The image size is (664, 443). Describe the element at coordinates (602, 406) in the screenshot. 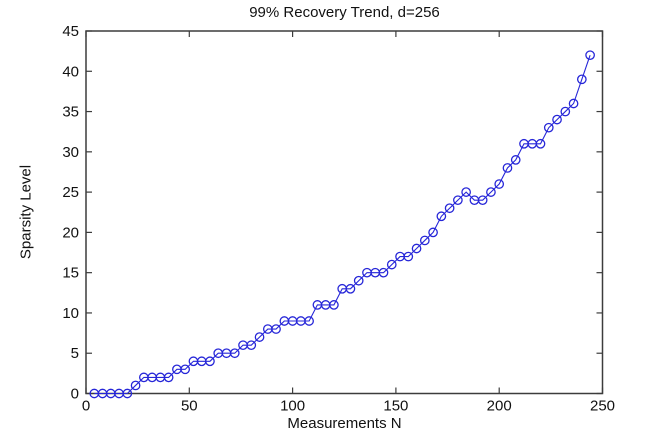

I see `x-tick-label: 250` at that location.